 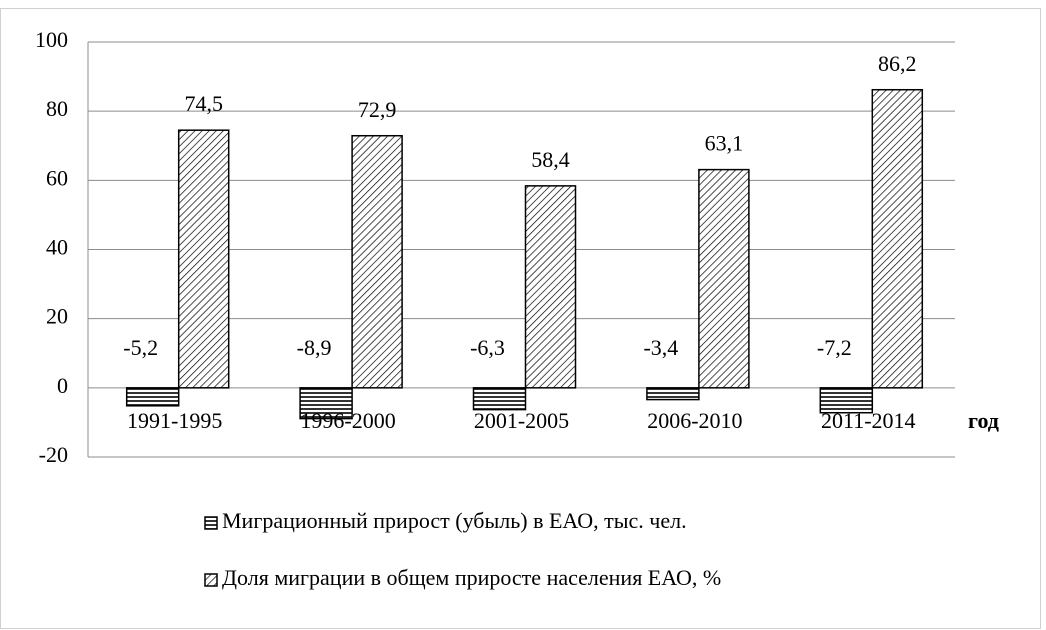 I want to click on y-tick-label: -20, so click(x=53, y=454).